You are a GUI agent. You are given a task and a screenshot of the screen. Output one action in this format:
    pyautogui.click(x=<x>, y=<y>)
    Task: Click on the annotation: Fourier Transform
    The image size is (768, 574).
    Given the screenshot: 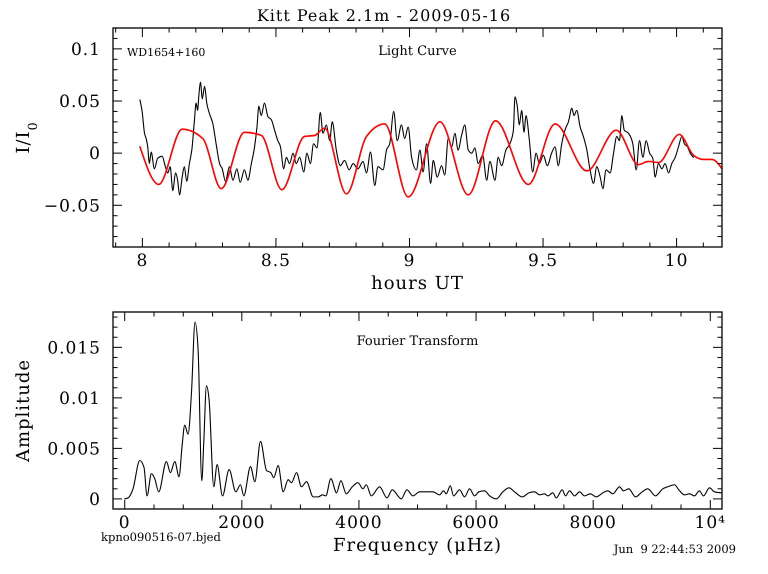 What is the action you would take?
    pyautogui.click(x=417, y=341)
    